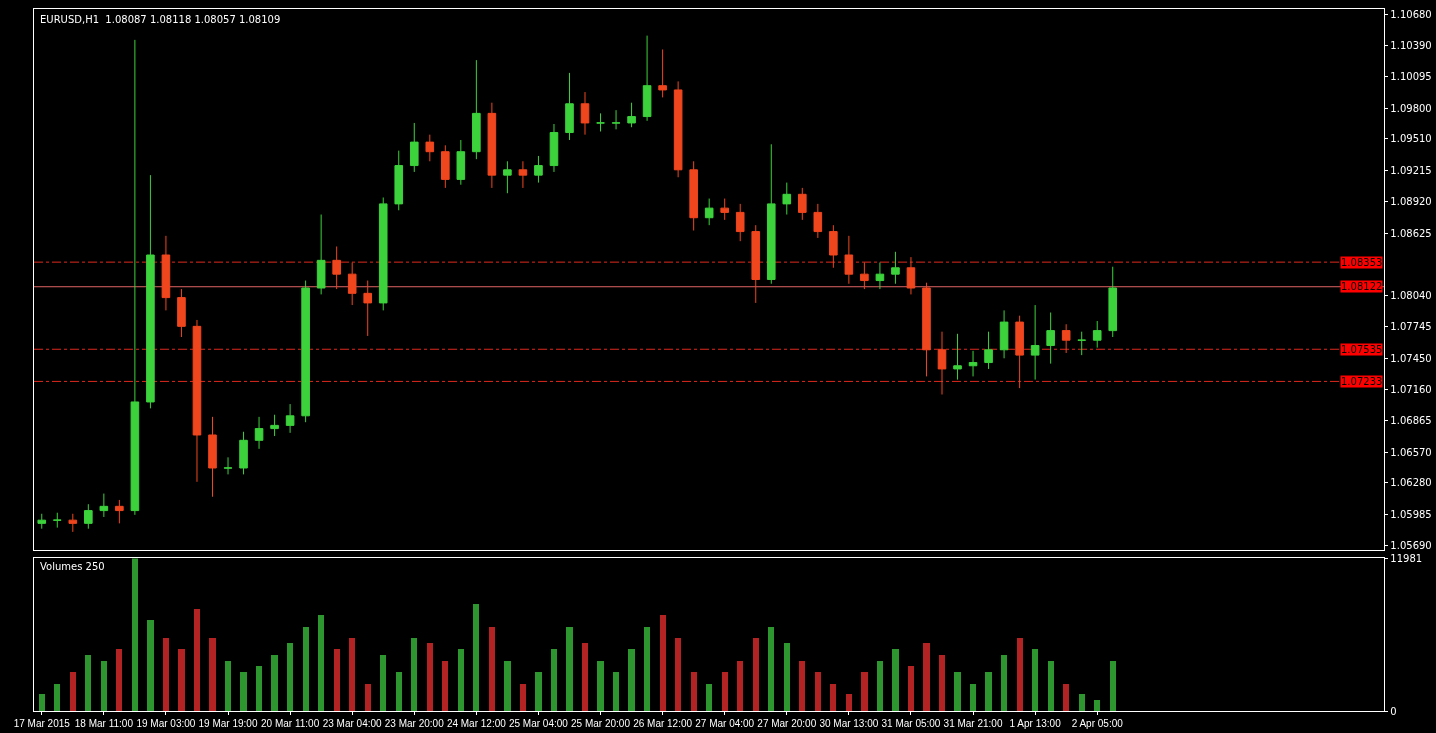  I want to click on y-tick-label: 1.10095, so click(1411, 77).